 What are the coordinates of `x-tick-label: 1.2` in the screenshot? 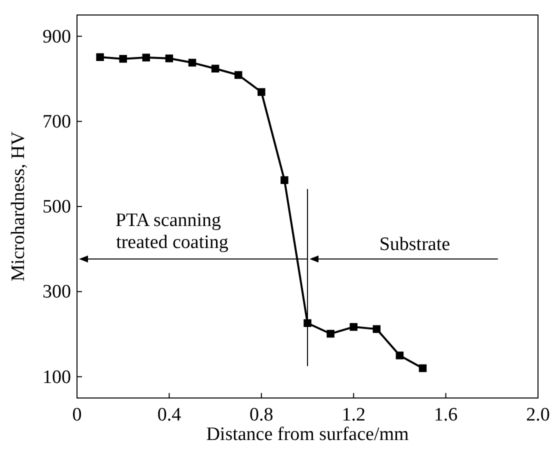 It's located at (354, 415).